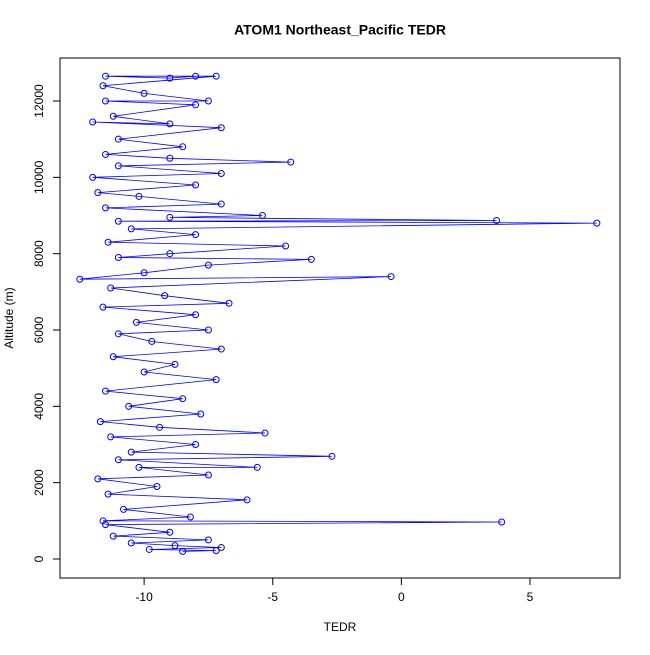  What do you see at coordinates (39, 177) in the screenshot?
I see `y-tick-label: 10000` at bounding box center [39, 177].